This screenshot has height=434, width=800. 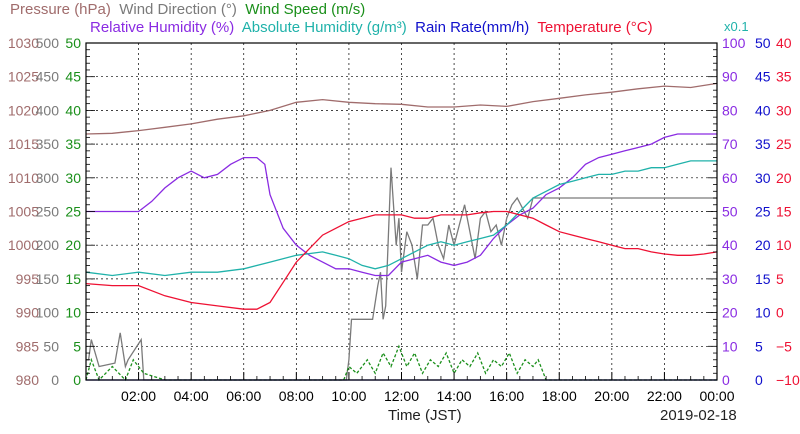 I want to click on relative-humidity-tick-label: 40, so click(x=730, y=245).